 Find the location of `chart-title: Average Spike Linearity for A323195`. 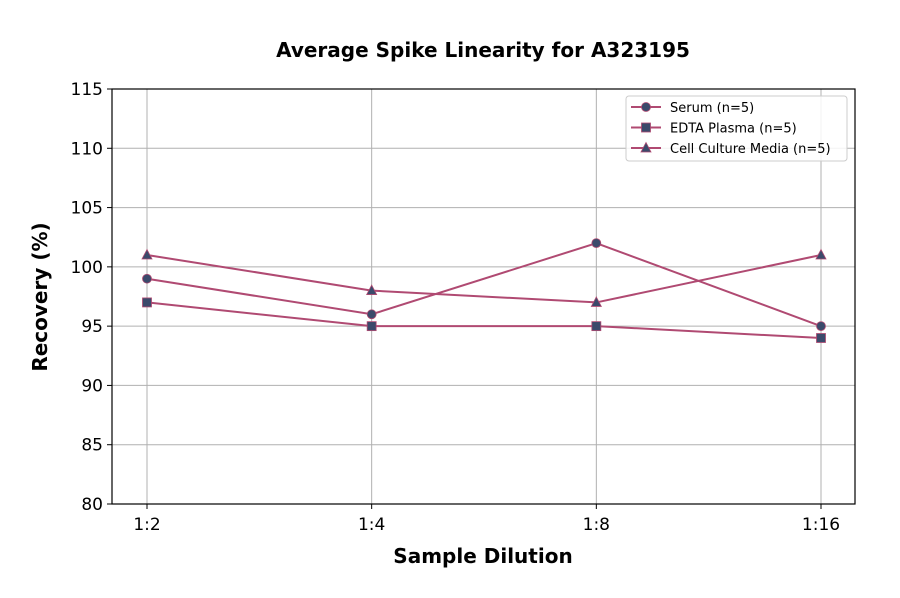

chart-title: Average Spike Linearity for A323195 is located at coordinates (483, 50).